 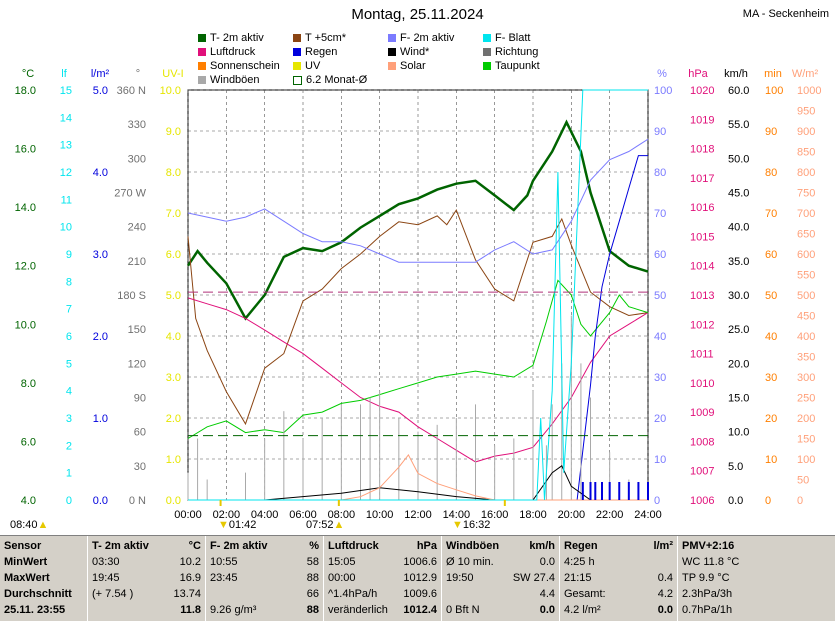 I want to click on page-title: Montag, 25.11.2024, so click(x=417, y=14).